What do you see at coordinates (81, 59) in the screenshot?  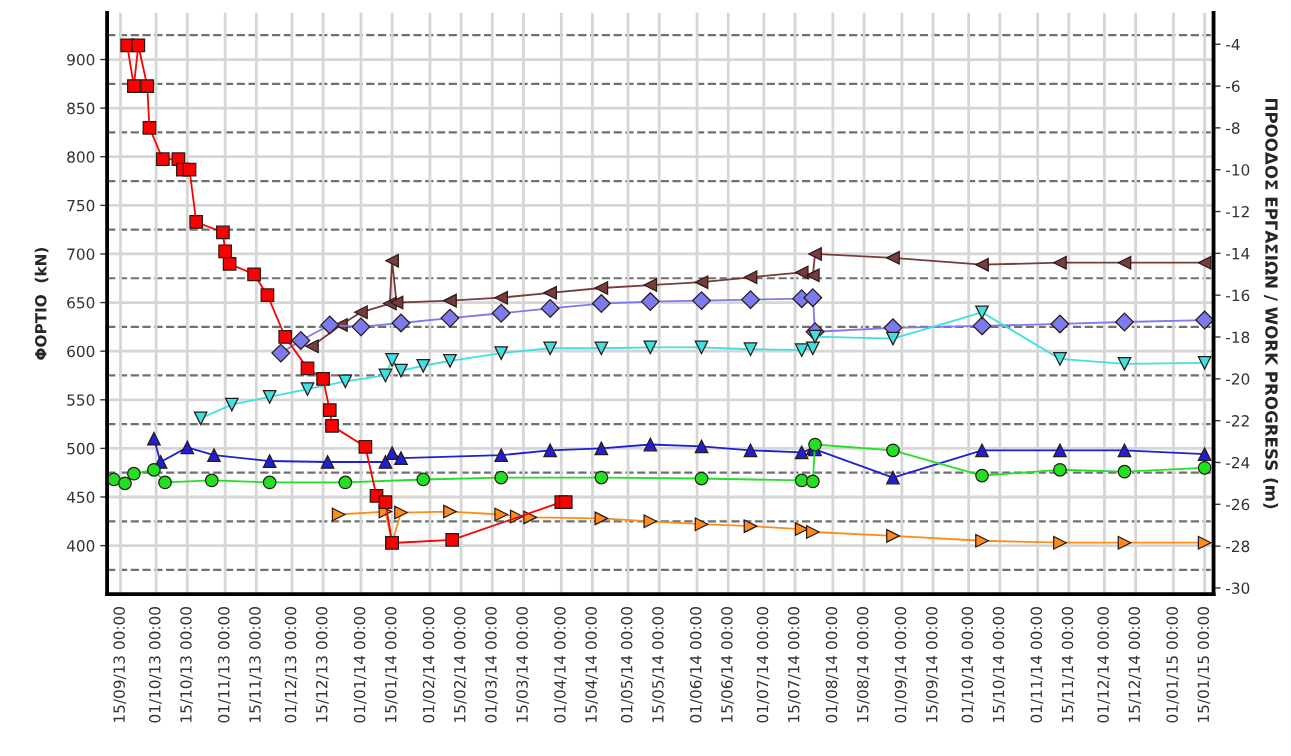 I see `y-tick-label: 900` at bounding box center [81, 59].